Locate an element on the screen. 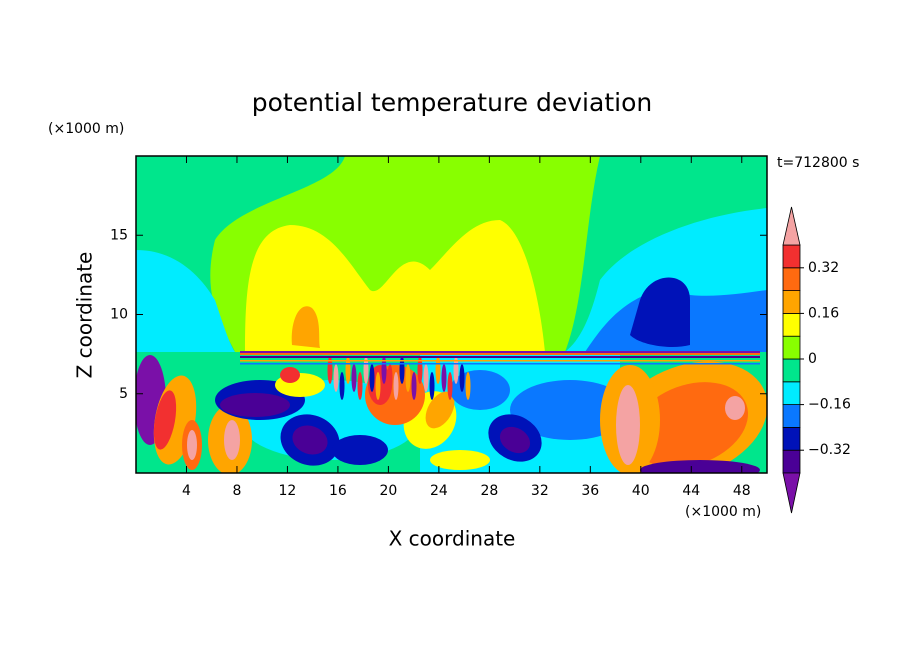 This screenshot has height=654, width=904. y-tick-label: 10 is located at coordinates (119, 315).